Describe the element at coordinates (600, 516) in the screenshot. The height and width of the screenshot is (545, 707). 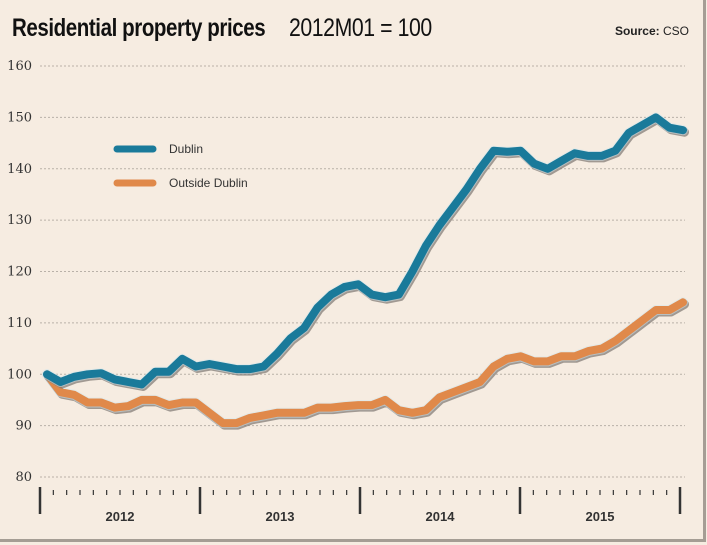
I see `x-year-label: 2015` at that location.